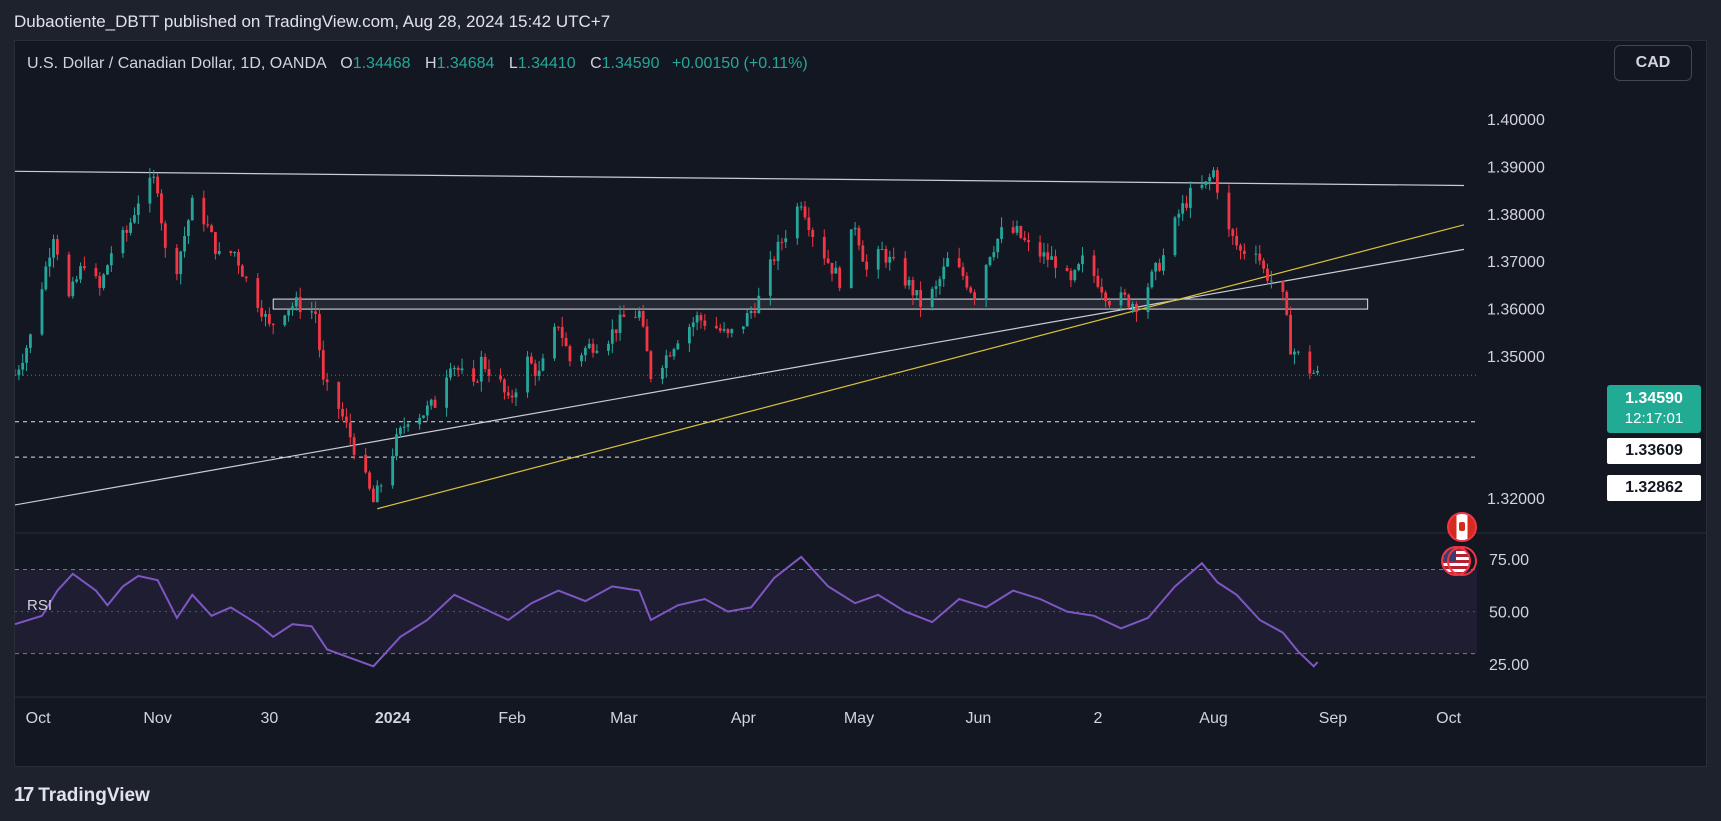 The image size is (1721, 821). Describe the element at coordinates (465, 63) in the screenshot. I see `high-value: 1.34684` at that location.